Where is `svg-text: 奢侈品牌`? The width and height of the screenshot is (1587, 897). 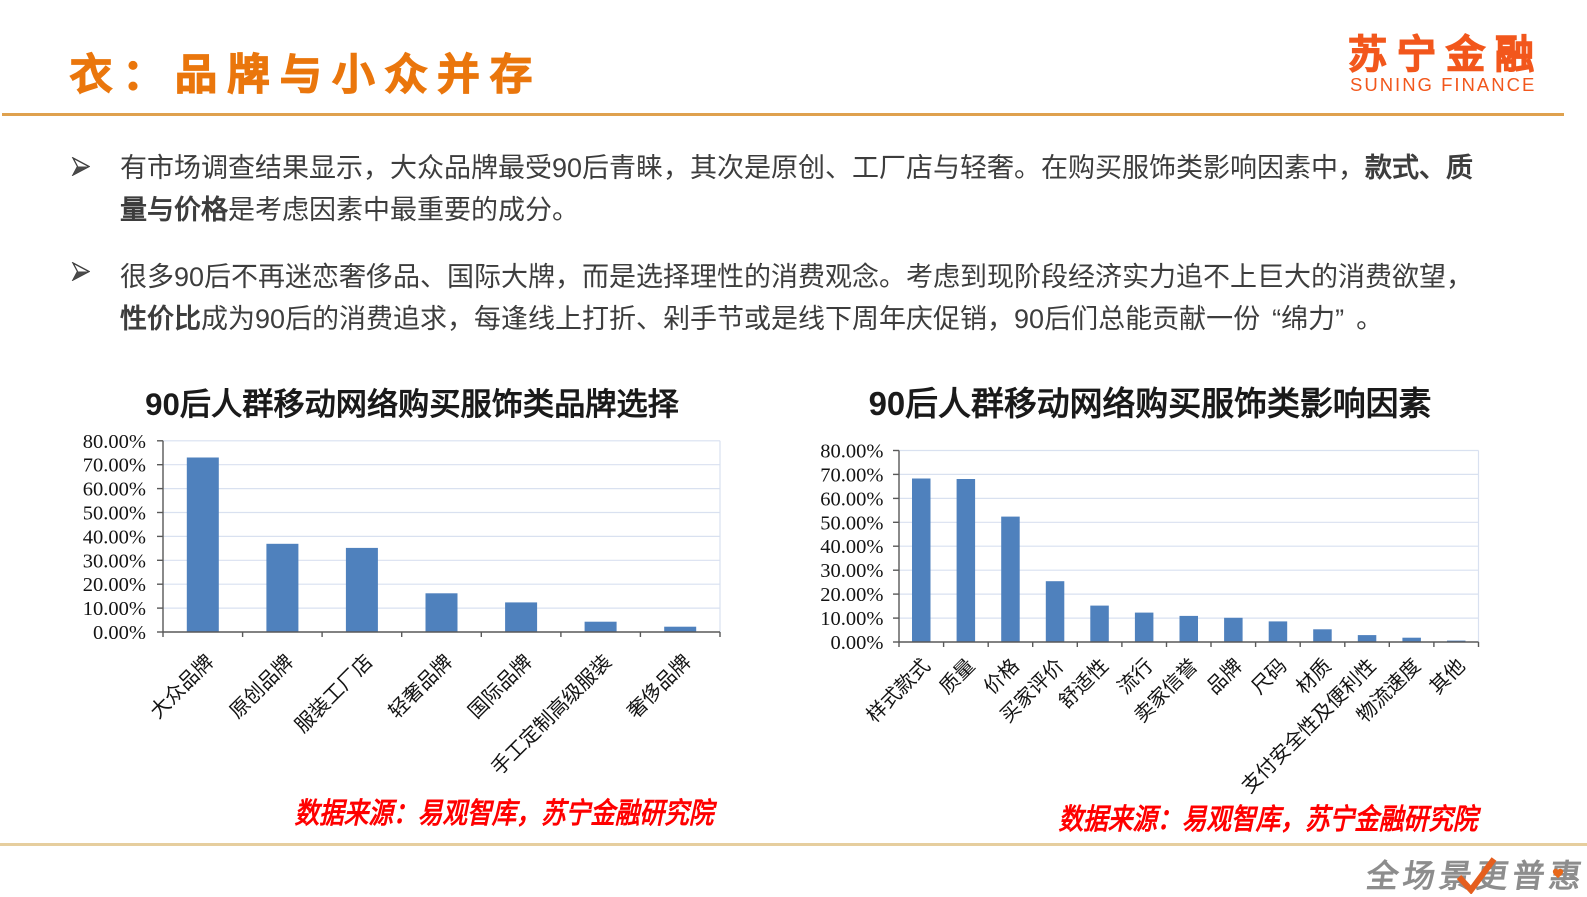 svg-text: 奢侈品牌 is located at coordinates (659, 686).